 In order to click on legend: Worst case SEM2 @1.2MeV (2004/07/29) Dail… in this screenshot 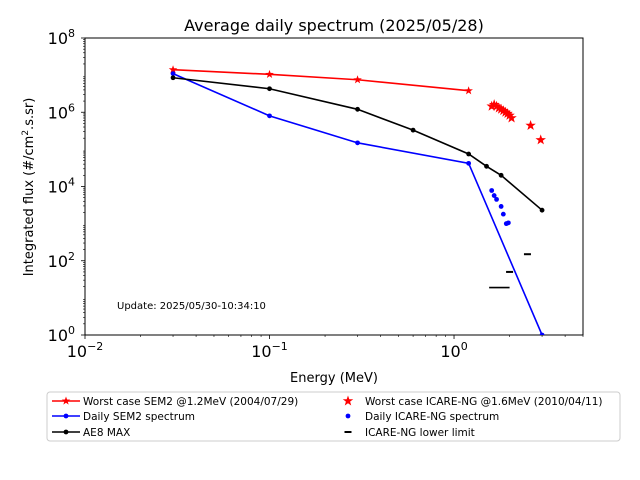, I will do `click(333, 416)`.